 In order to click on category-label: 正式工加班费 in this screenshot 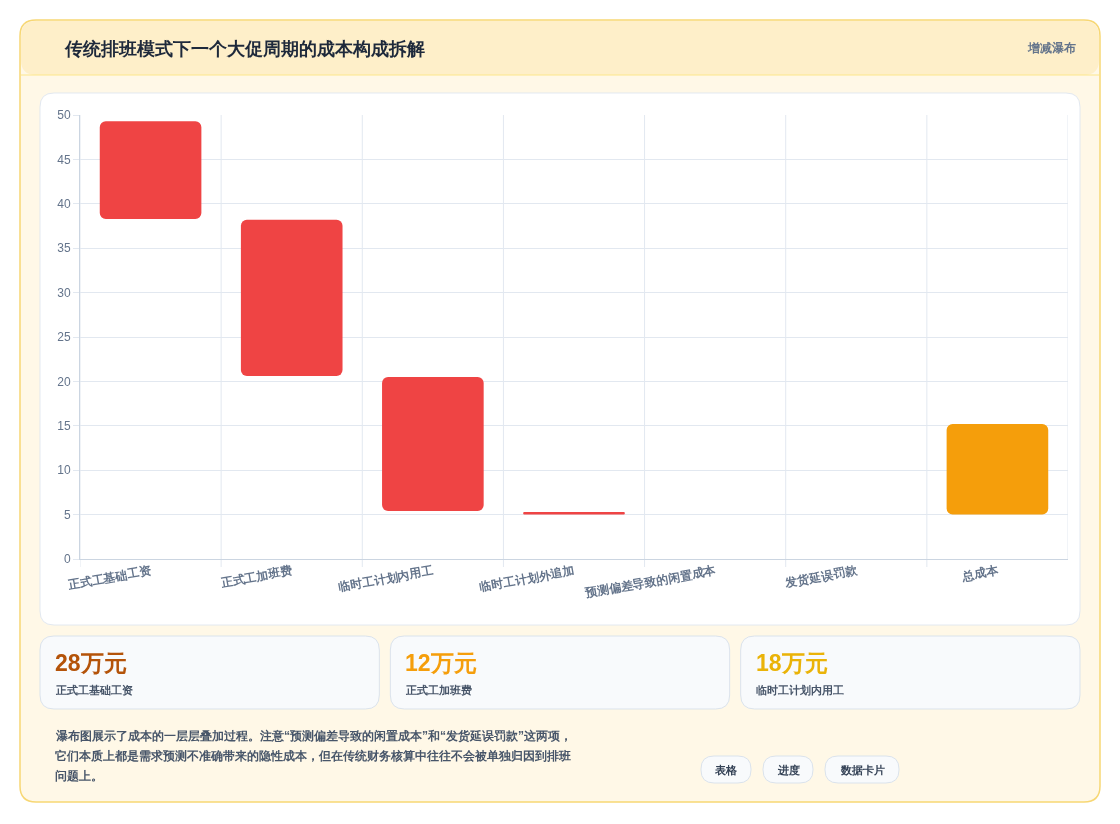, I will do `click(438, 690)`.